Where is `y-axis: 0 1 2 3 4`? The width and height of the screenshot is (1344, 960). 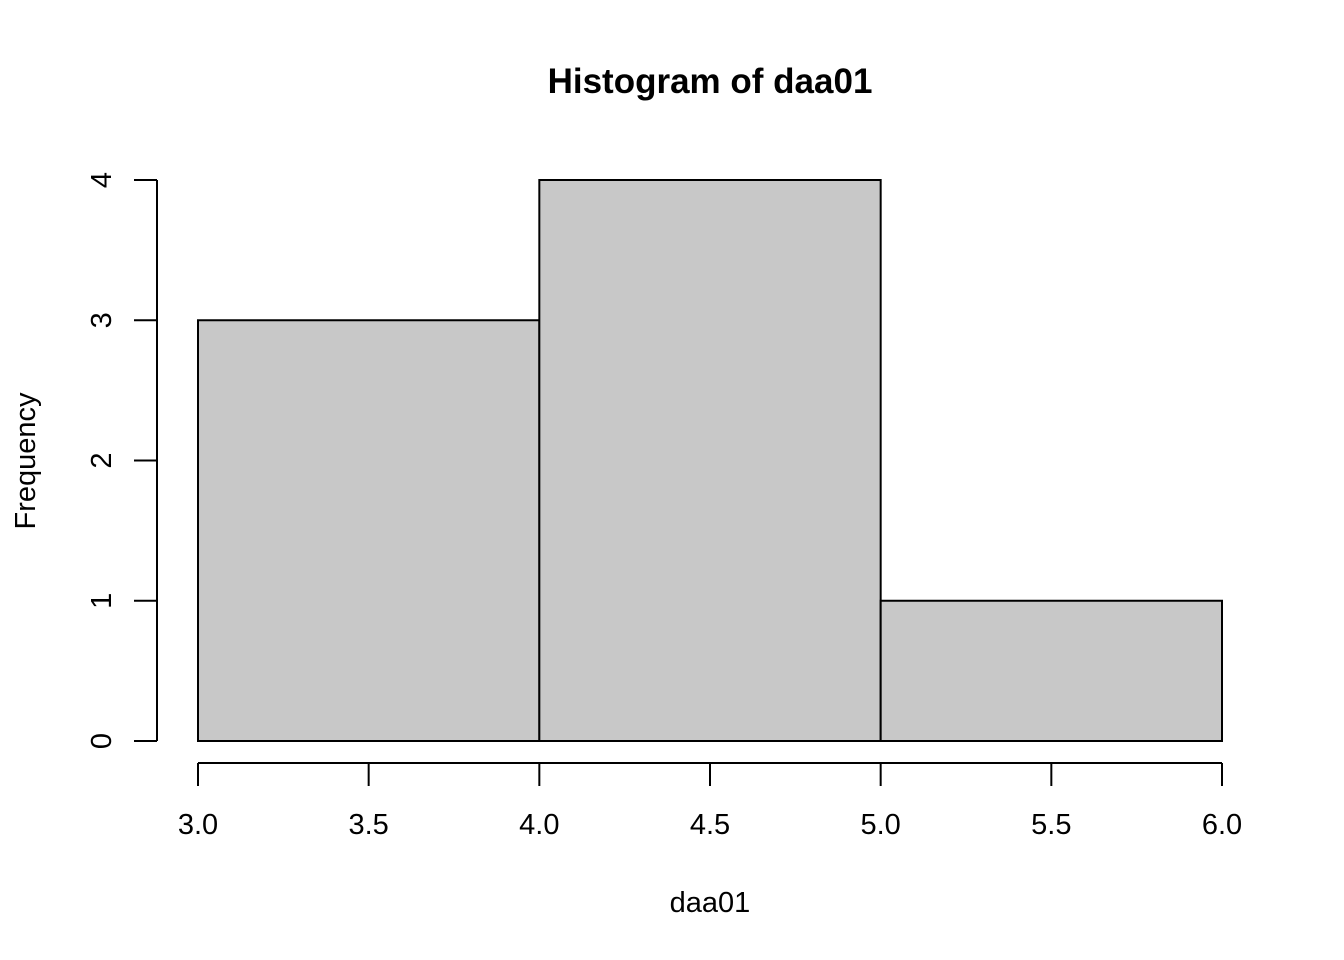 y-axis: 0 1 2 3 4 is located at coordinates (122, 460).